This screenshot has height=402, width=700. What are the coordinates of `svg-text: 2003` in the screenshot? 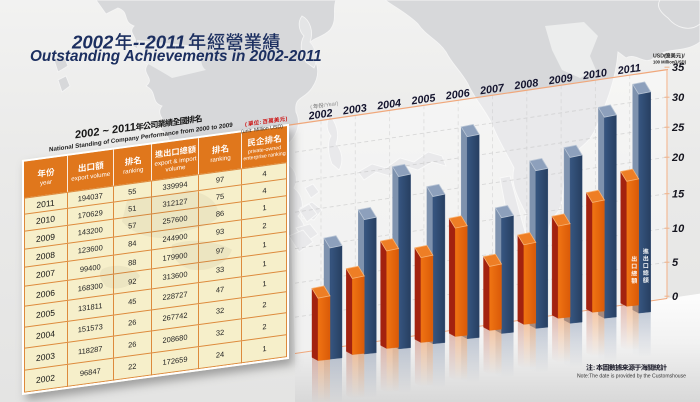 It's located at (354, 109).